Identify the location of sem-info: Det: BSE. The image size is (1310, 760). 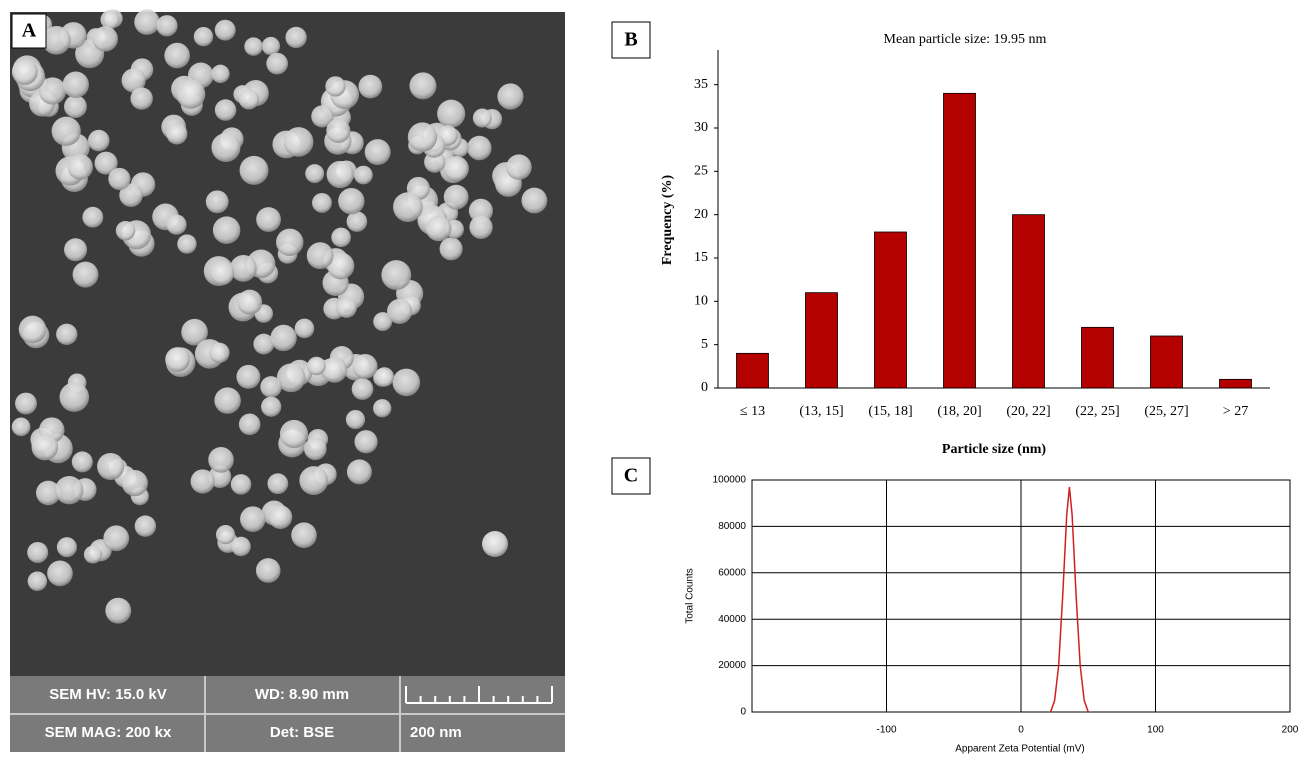
(302, 732).